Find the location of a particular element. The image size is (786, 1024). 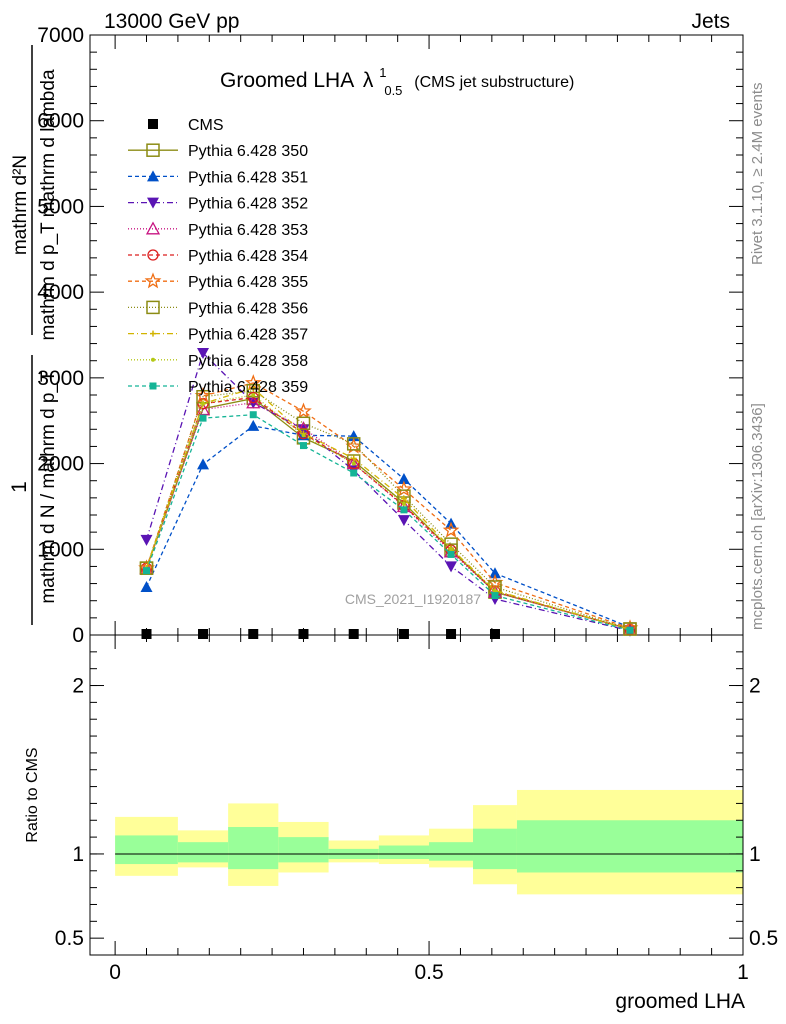

legend-label: Pythia 6.428 350 is located at coordinates (248, 151).